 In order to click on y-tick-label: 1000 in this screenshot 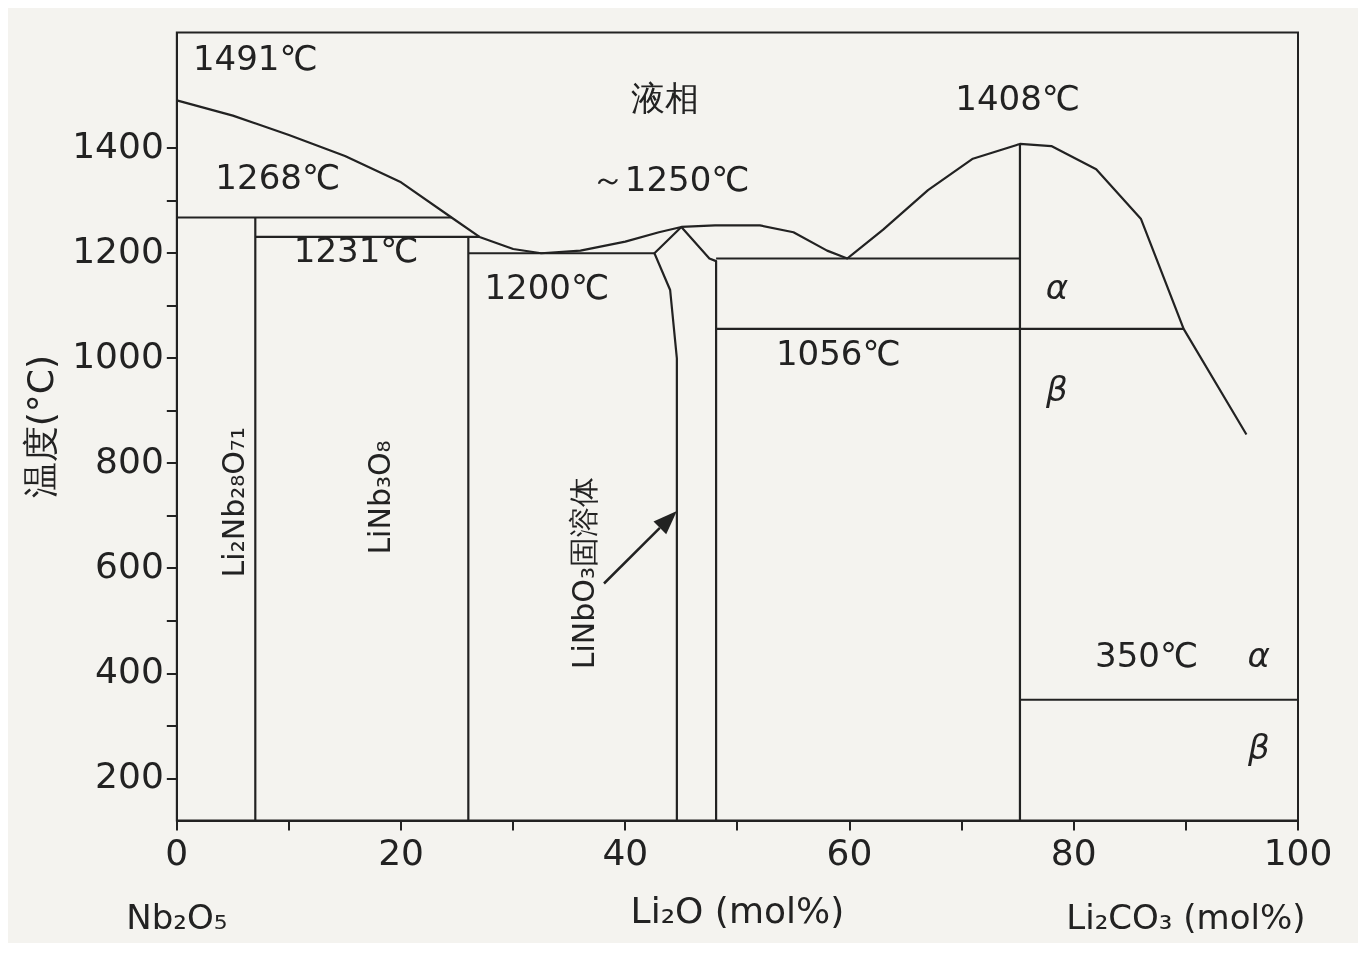, I will do `click(118, 355)`.